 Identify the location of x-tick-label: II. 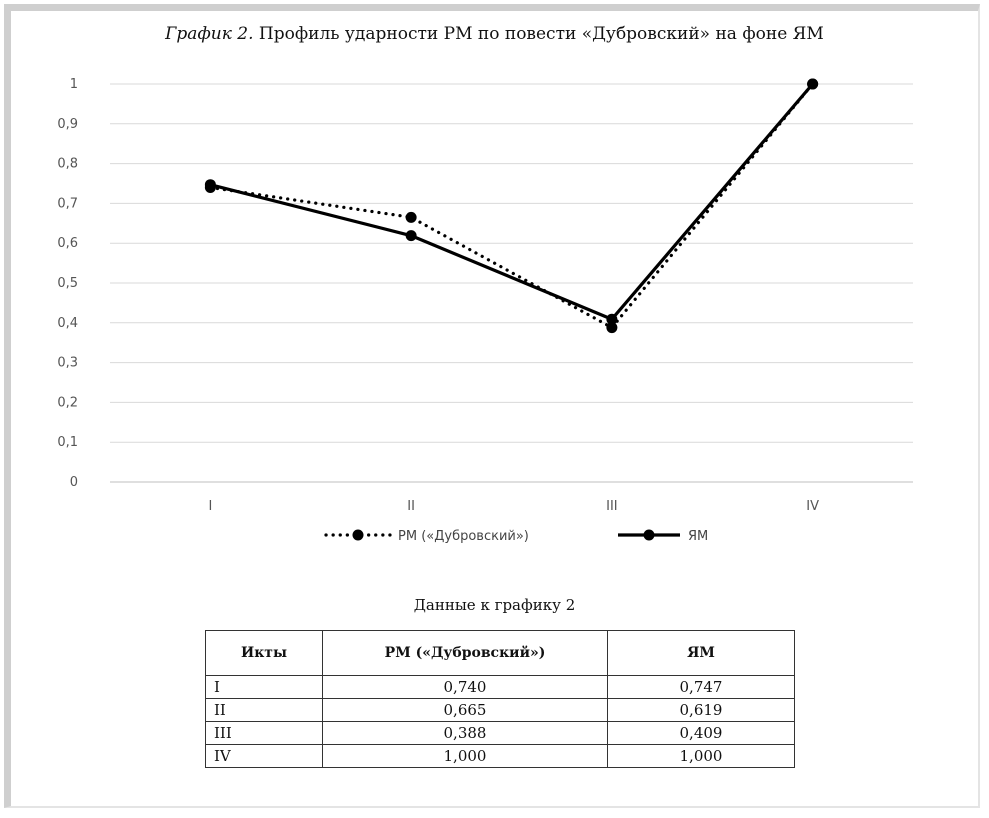
(411, 506).